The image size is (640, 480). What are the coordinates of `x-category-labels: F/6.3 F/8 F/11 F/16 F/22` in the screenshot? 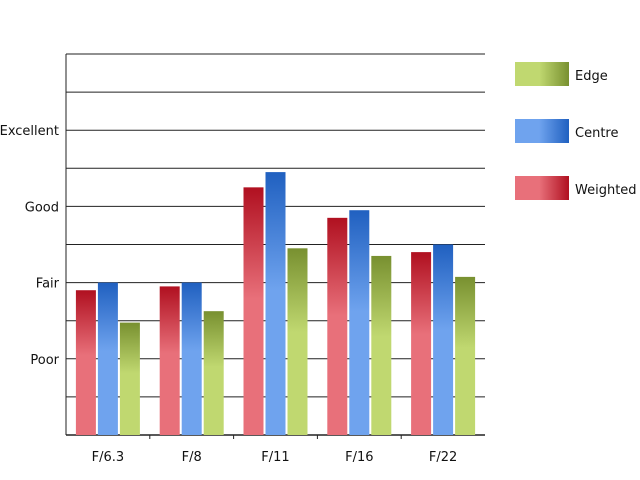 It's located at (275, 457).